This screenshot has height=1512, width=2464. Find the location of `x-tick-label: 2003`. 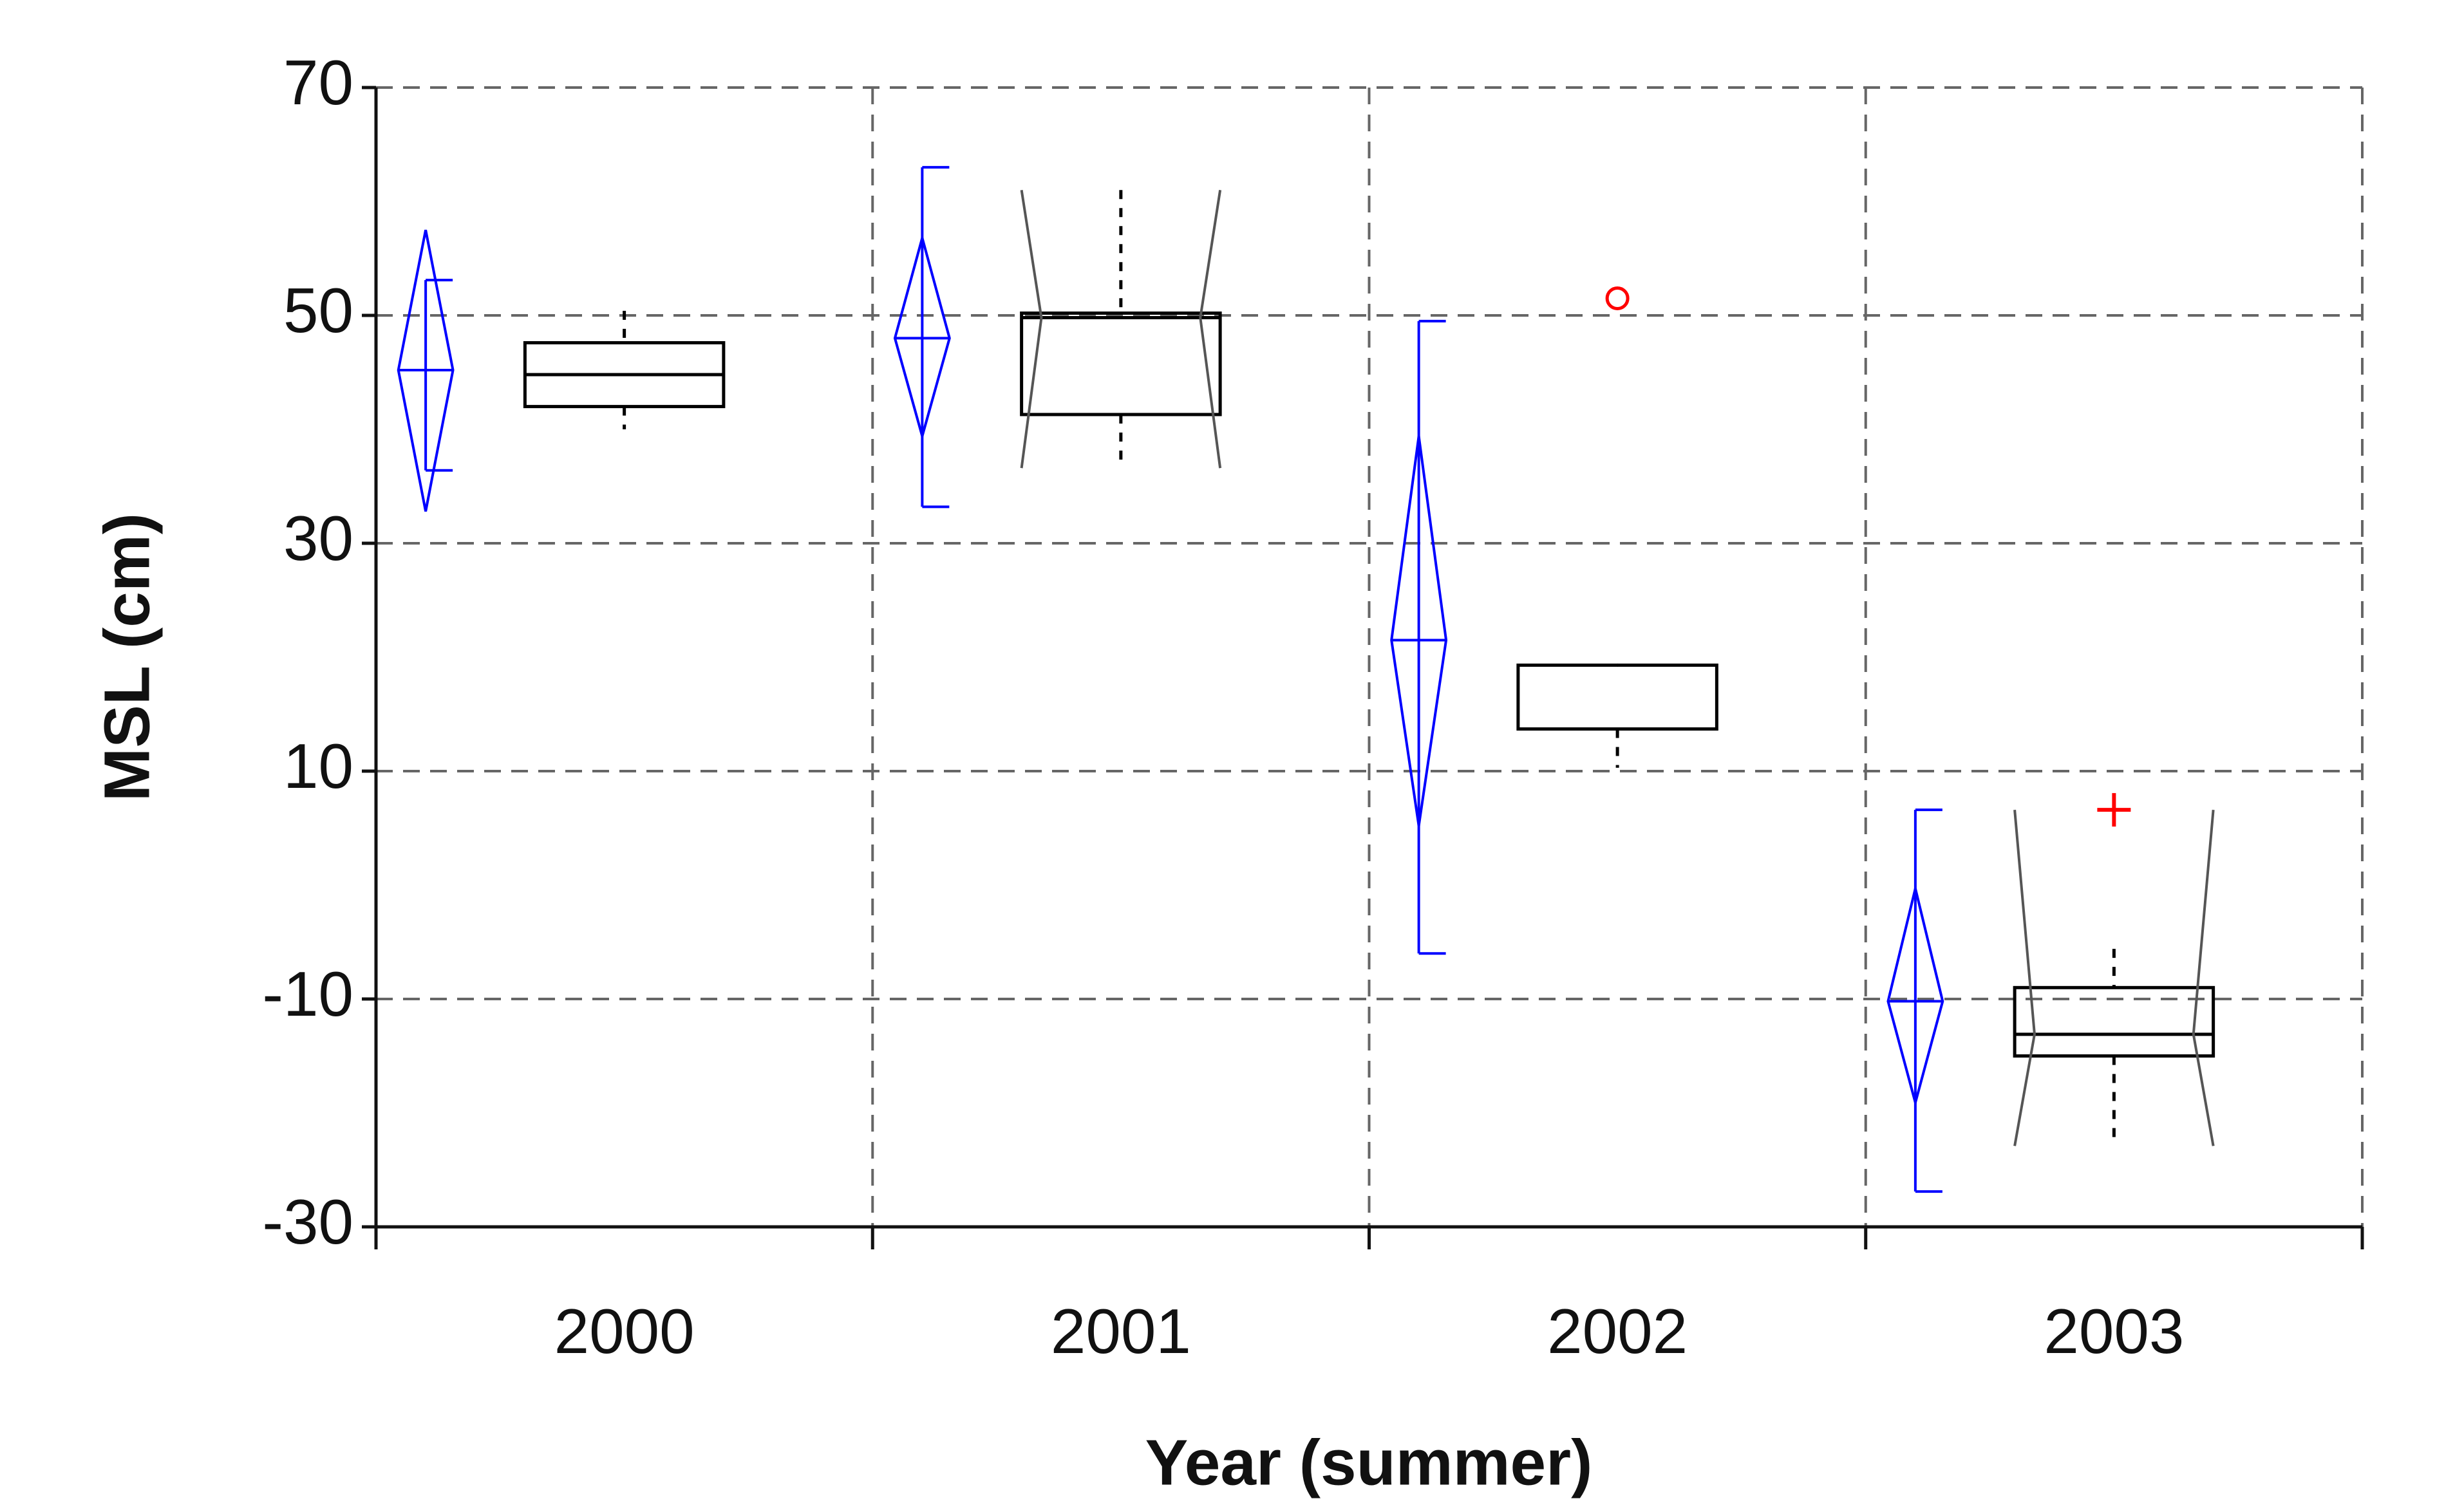

x-tick-label: 2003 is located at coordinates (2114, 1331).